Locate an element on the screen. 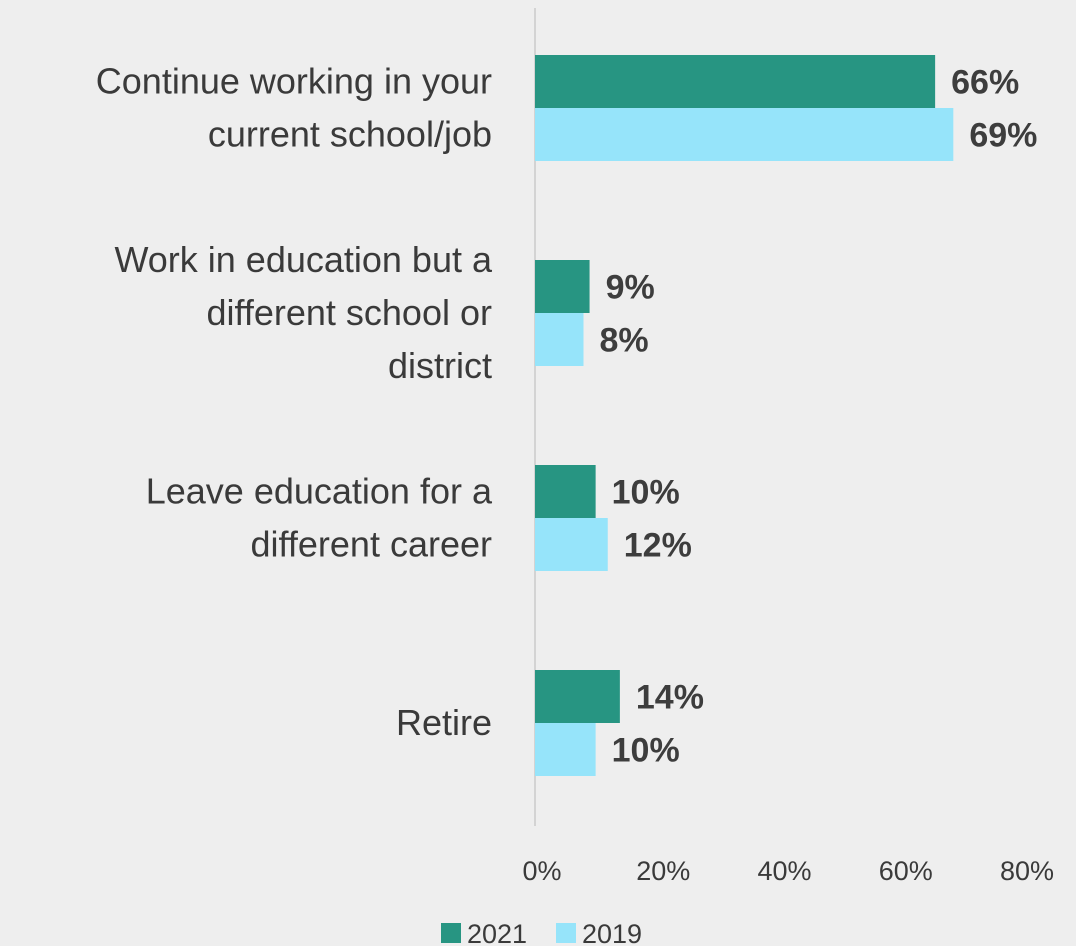  x-tick-label-1: 20% is located at coordinates (663, 871).